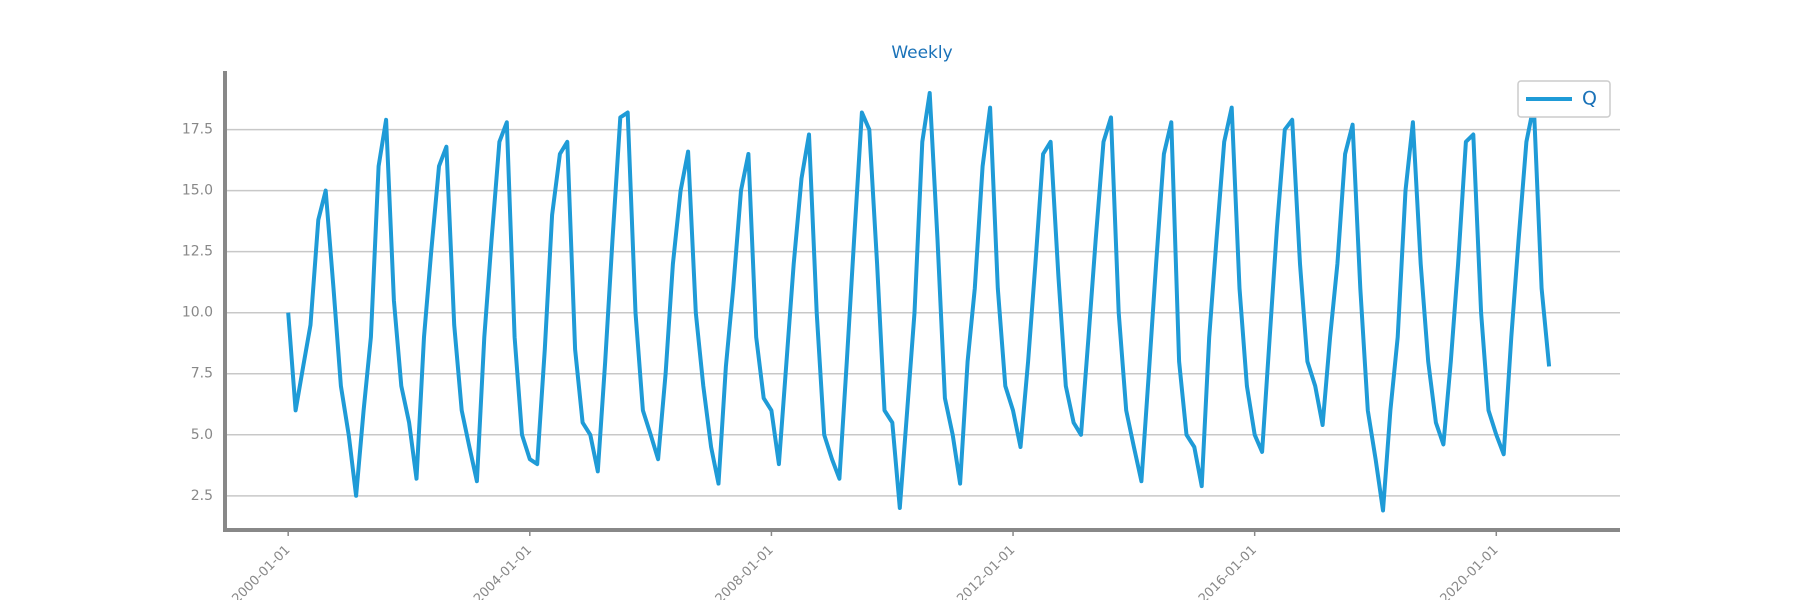  I want to click on chart-title: Weekly, so click(921, 53).